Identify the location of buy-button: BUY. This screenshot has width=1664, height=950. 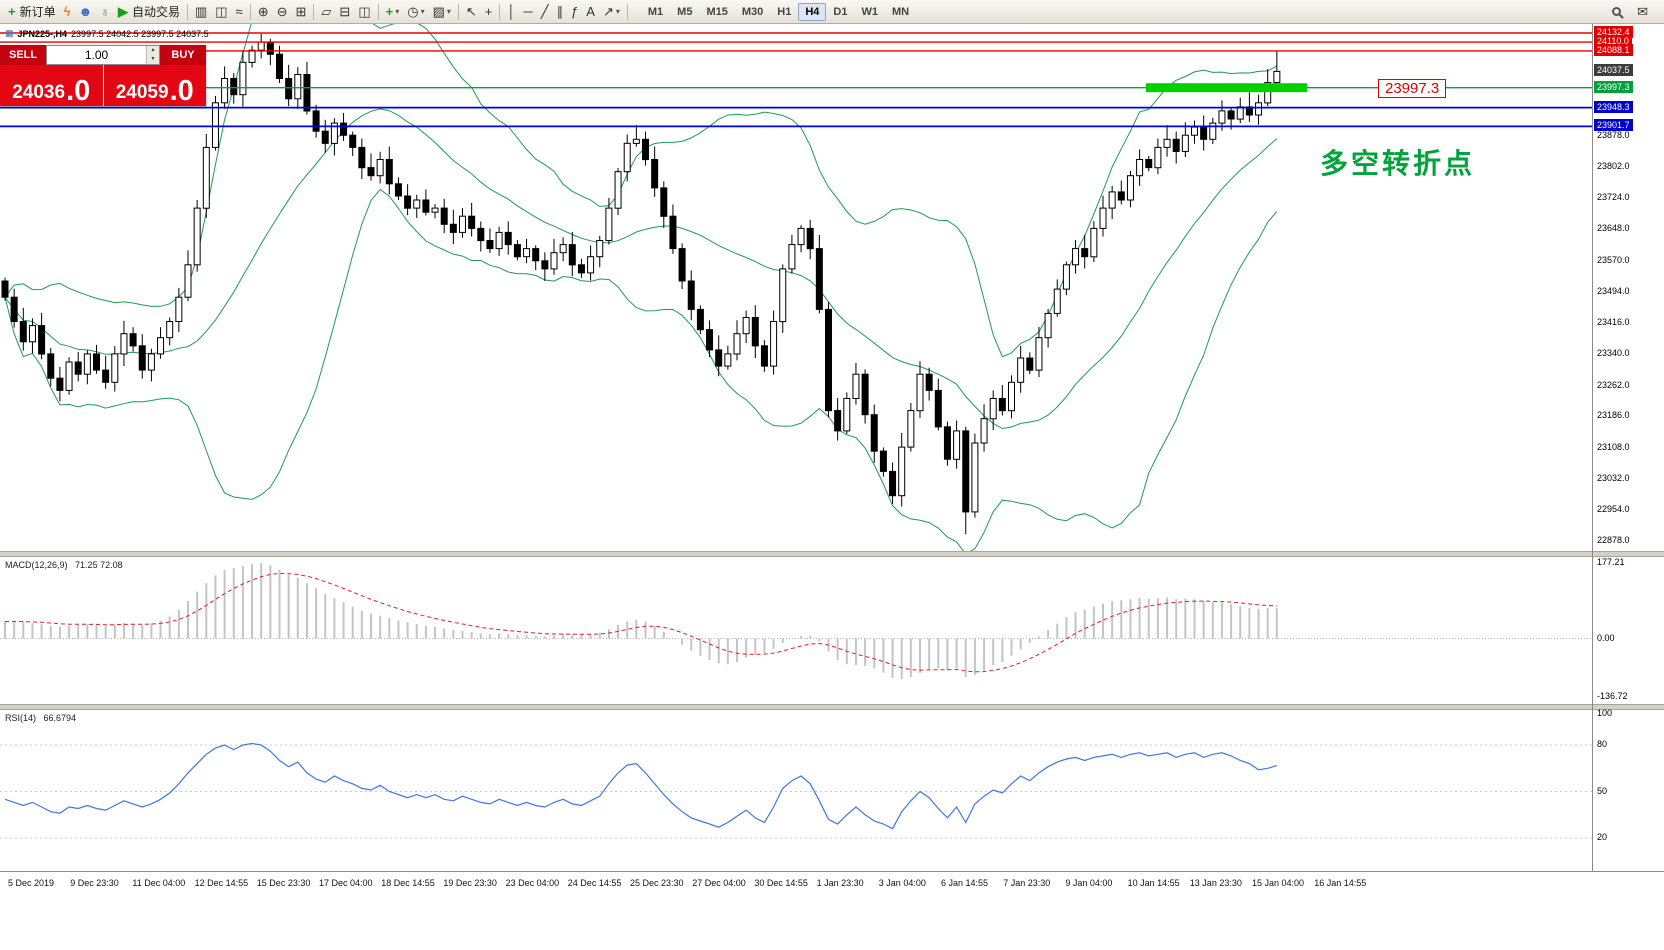
(183, 55).